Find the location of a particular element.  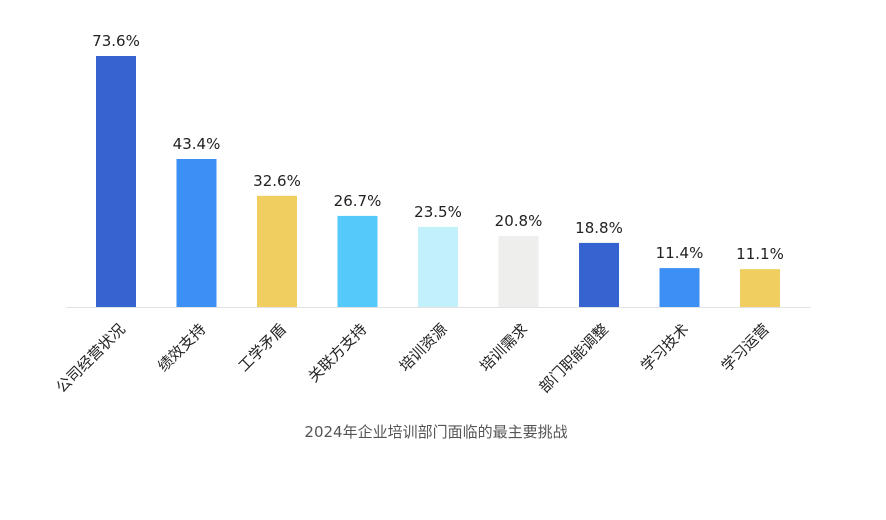

category-label-5: 培训资源 is located at coordinates (423, 347).